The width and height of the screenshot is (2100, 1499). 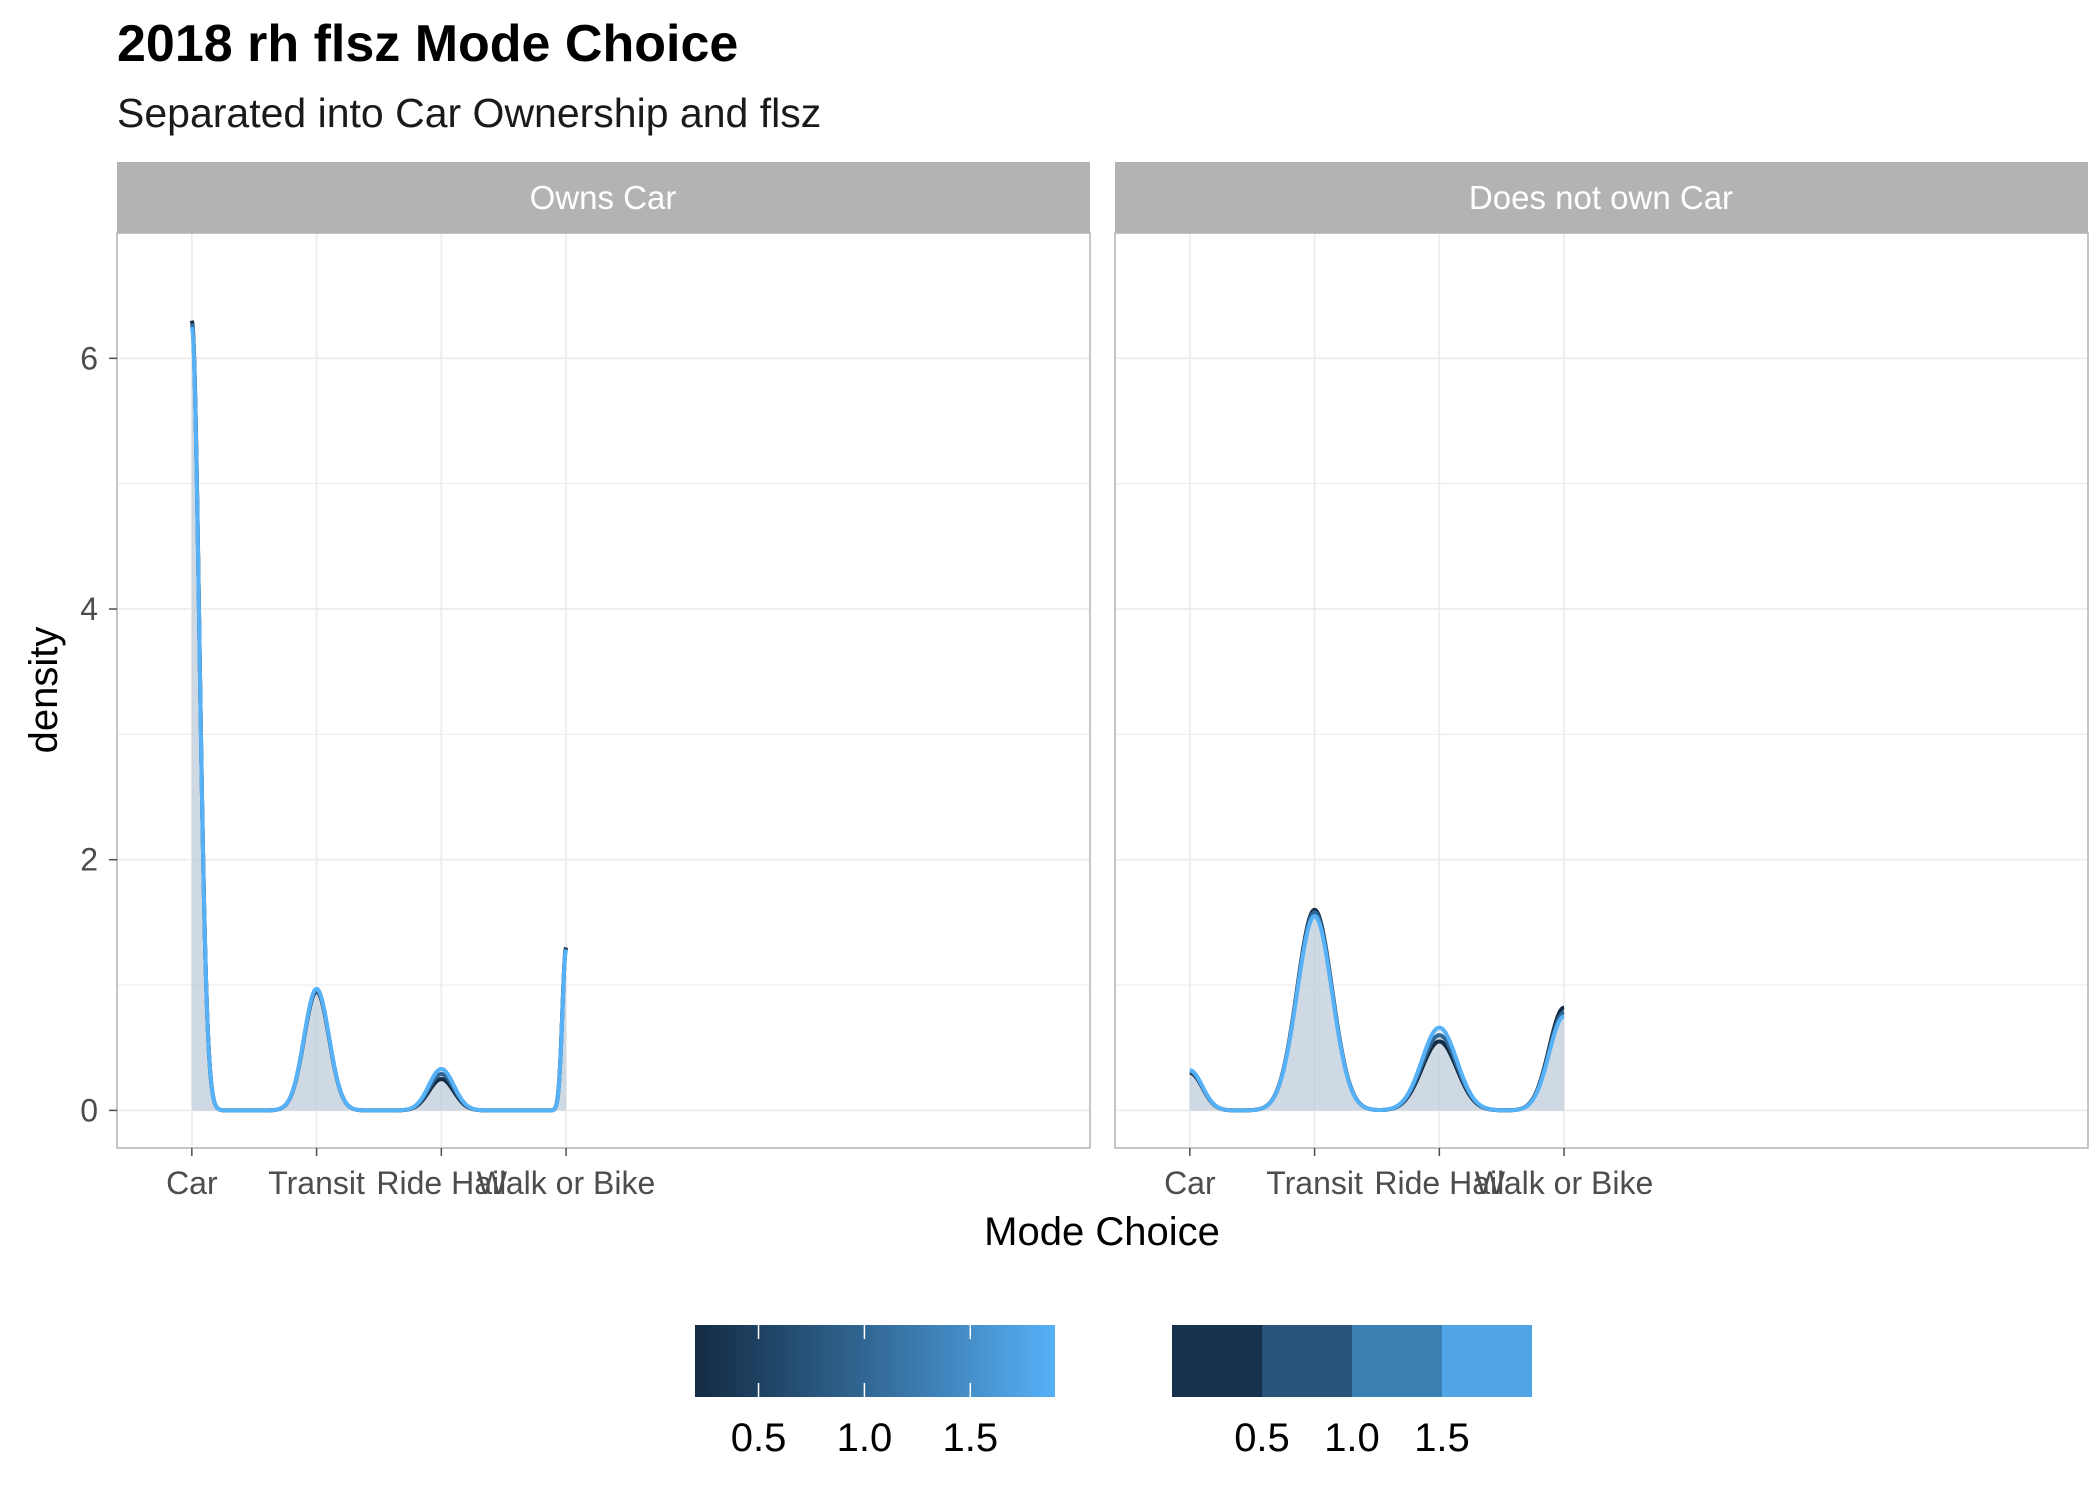 I want to click on y-tick-label: 4, so click(x=89, y=609).